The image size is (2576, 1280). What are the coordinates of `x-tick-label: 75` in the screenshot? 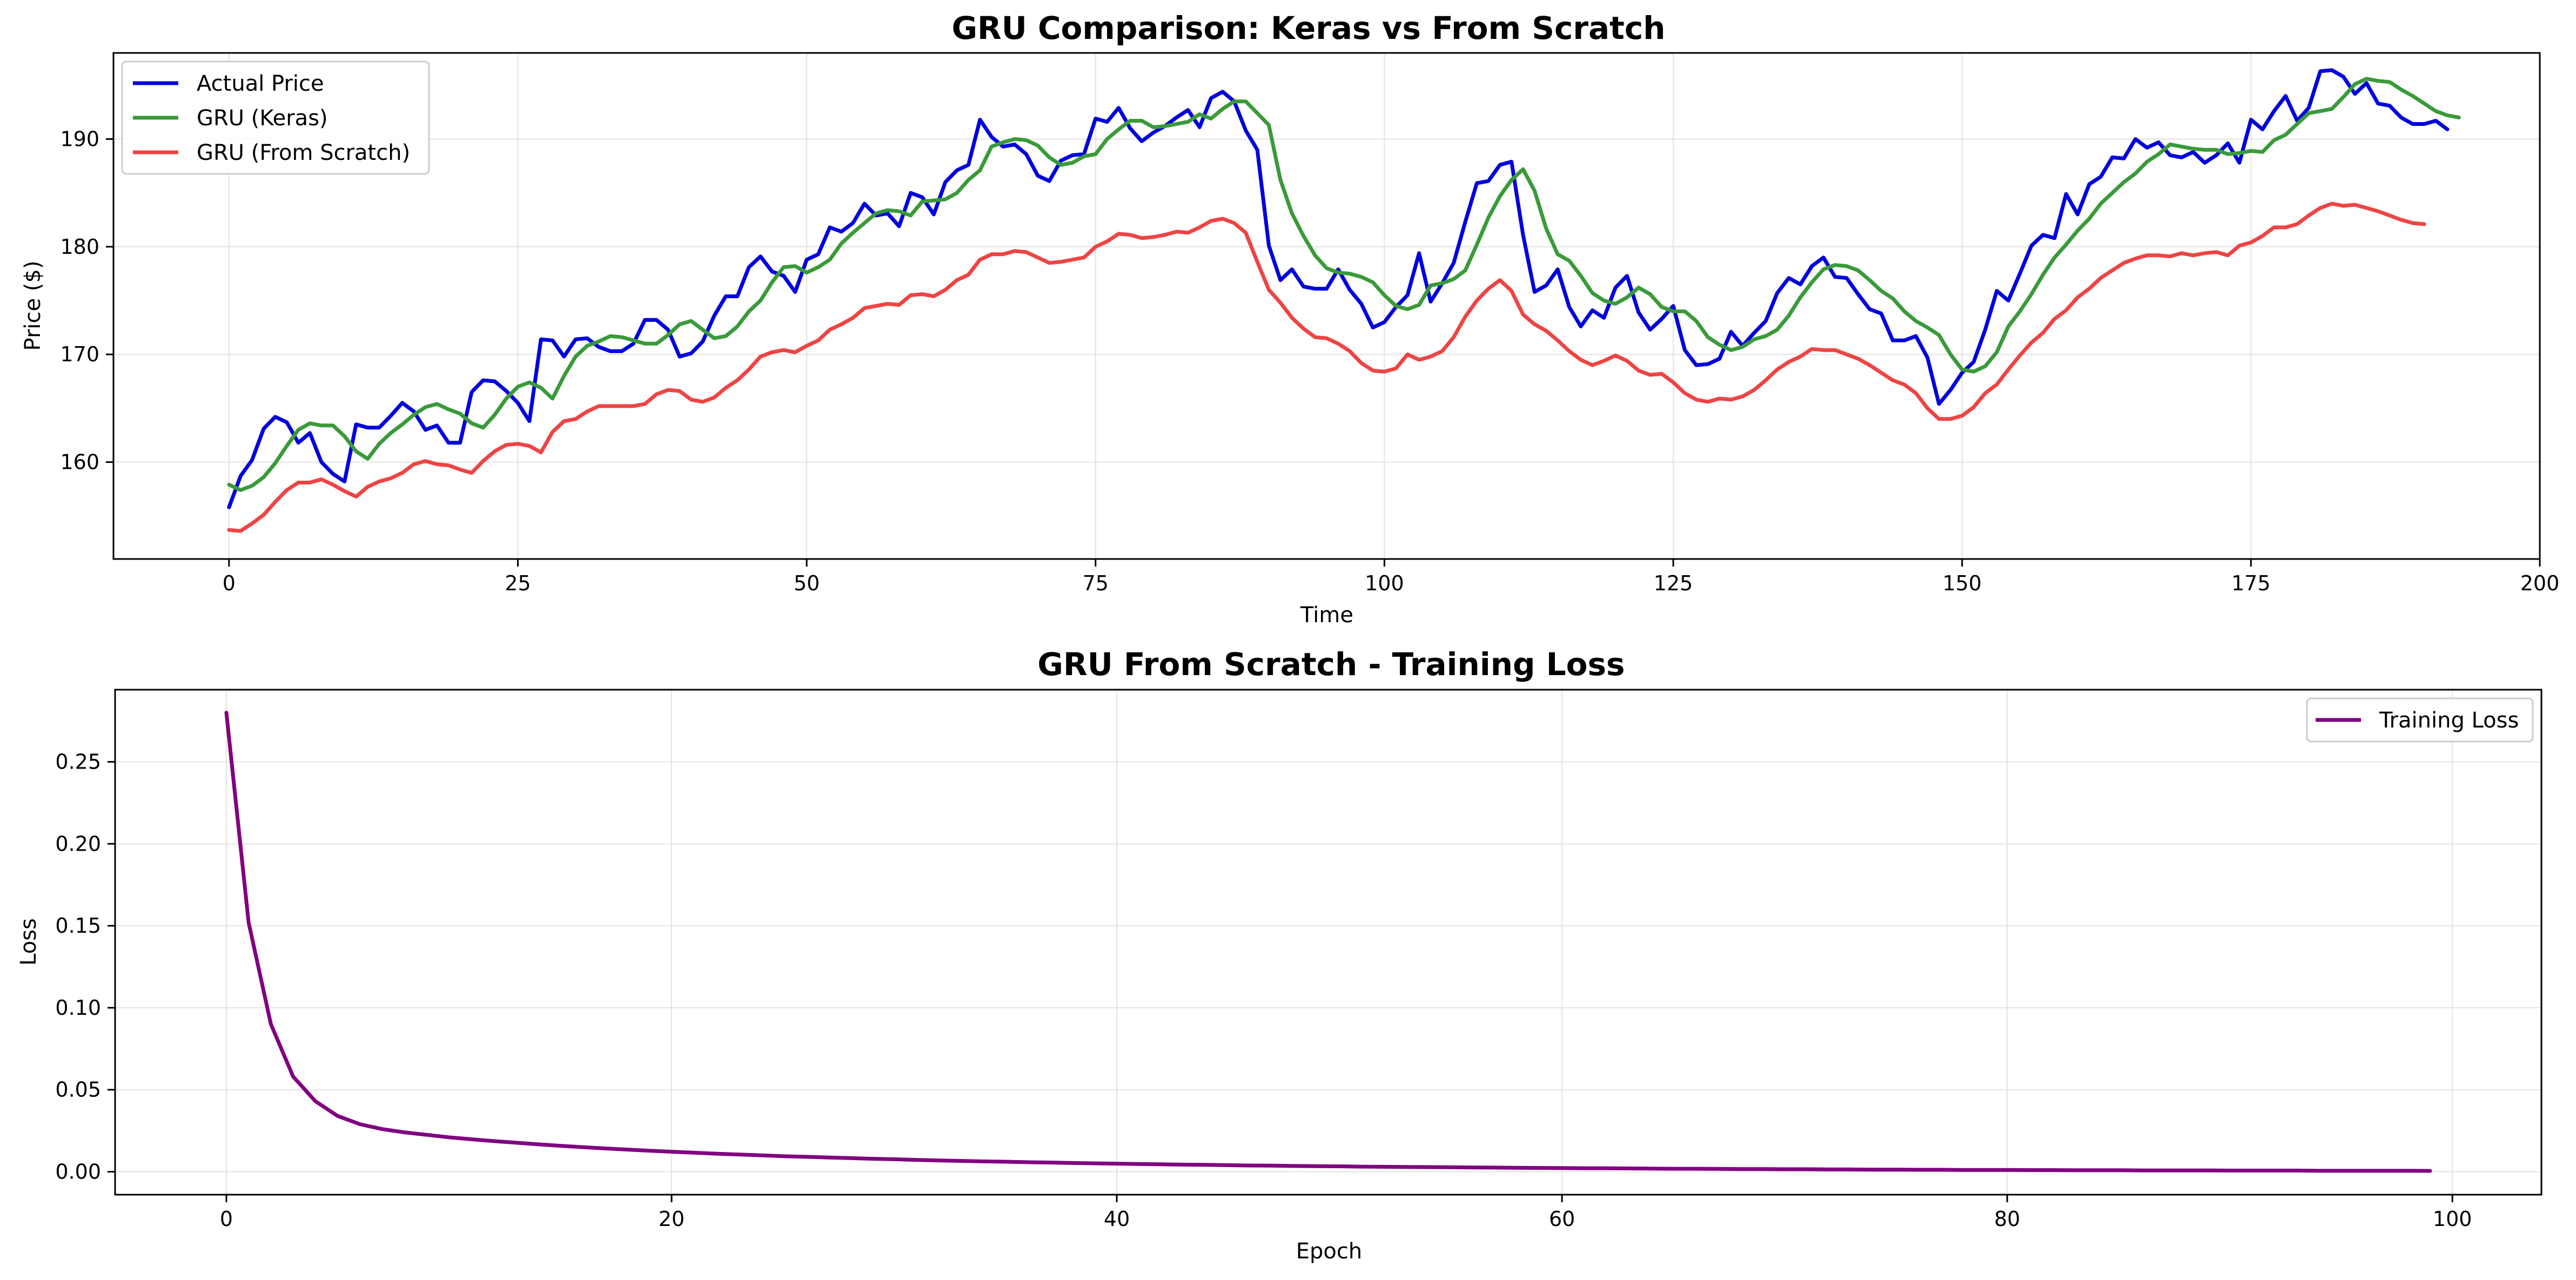 It's located at (1096, 583).